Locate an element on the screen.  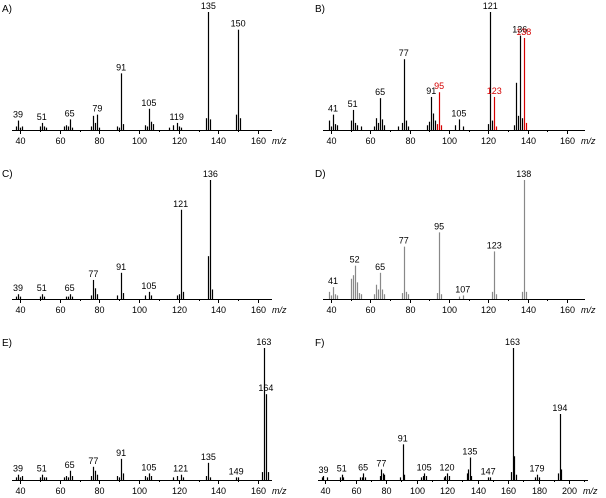
peak-label: 179 is located at coordinates (536, 469).